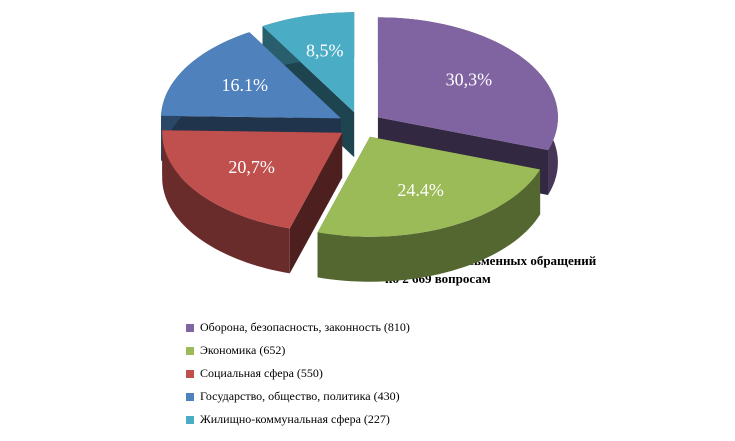  I want to click on data-label: 8,5%, so click(325, 51).